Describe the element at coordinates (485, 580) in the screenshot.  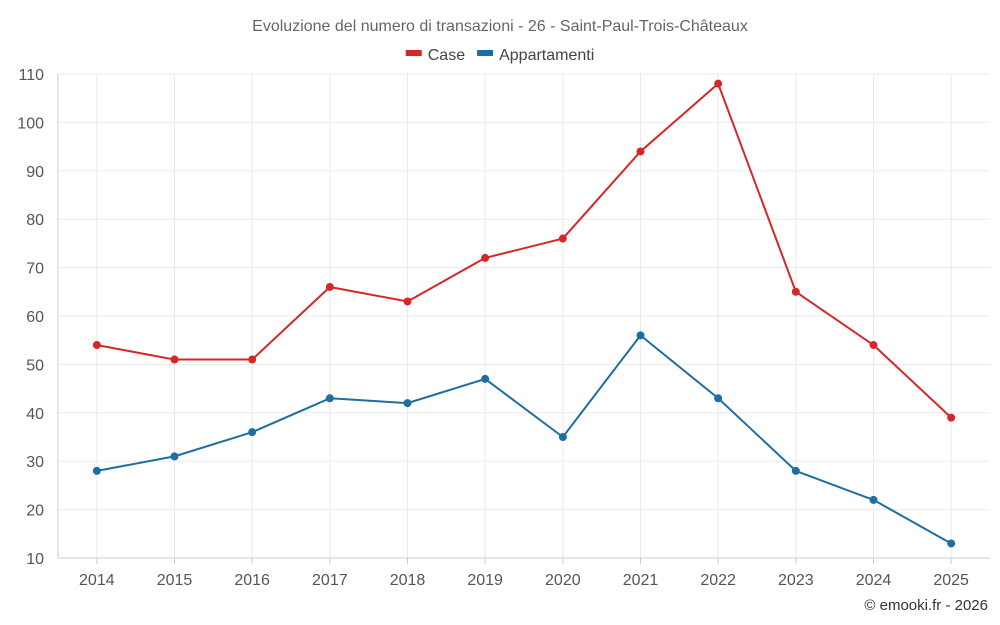
I see `x-tick-label: 2019` at that location.